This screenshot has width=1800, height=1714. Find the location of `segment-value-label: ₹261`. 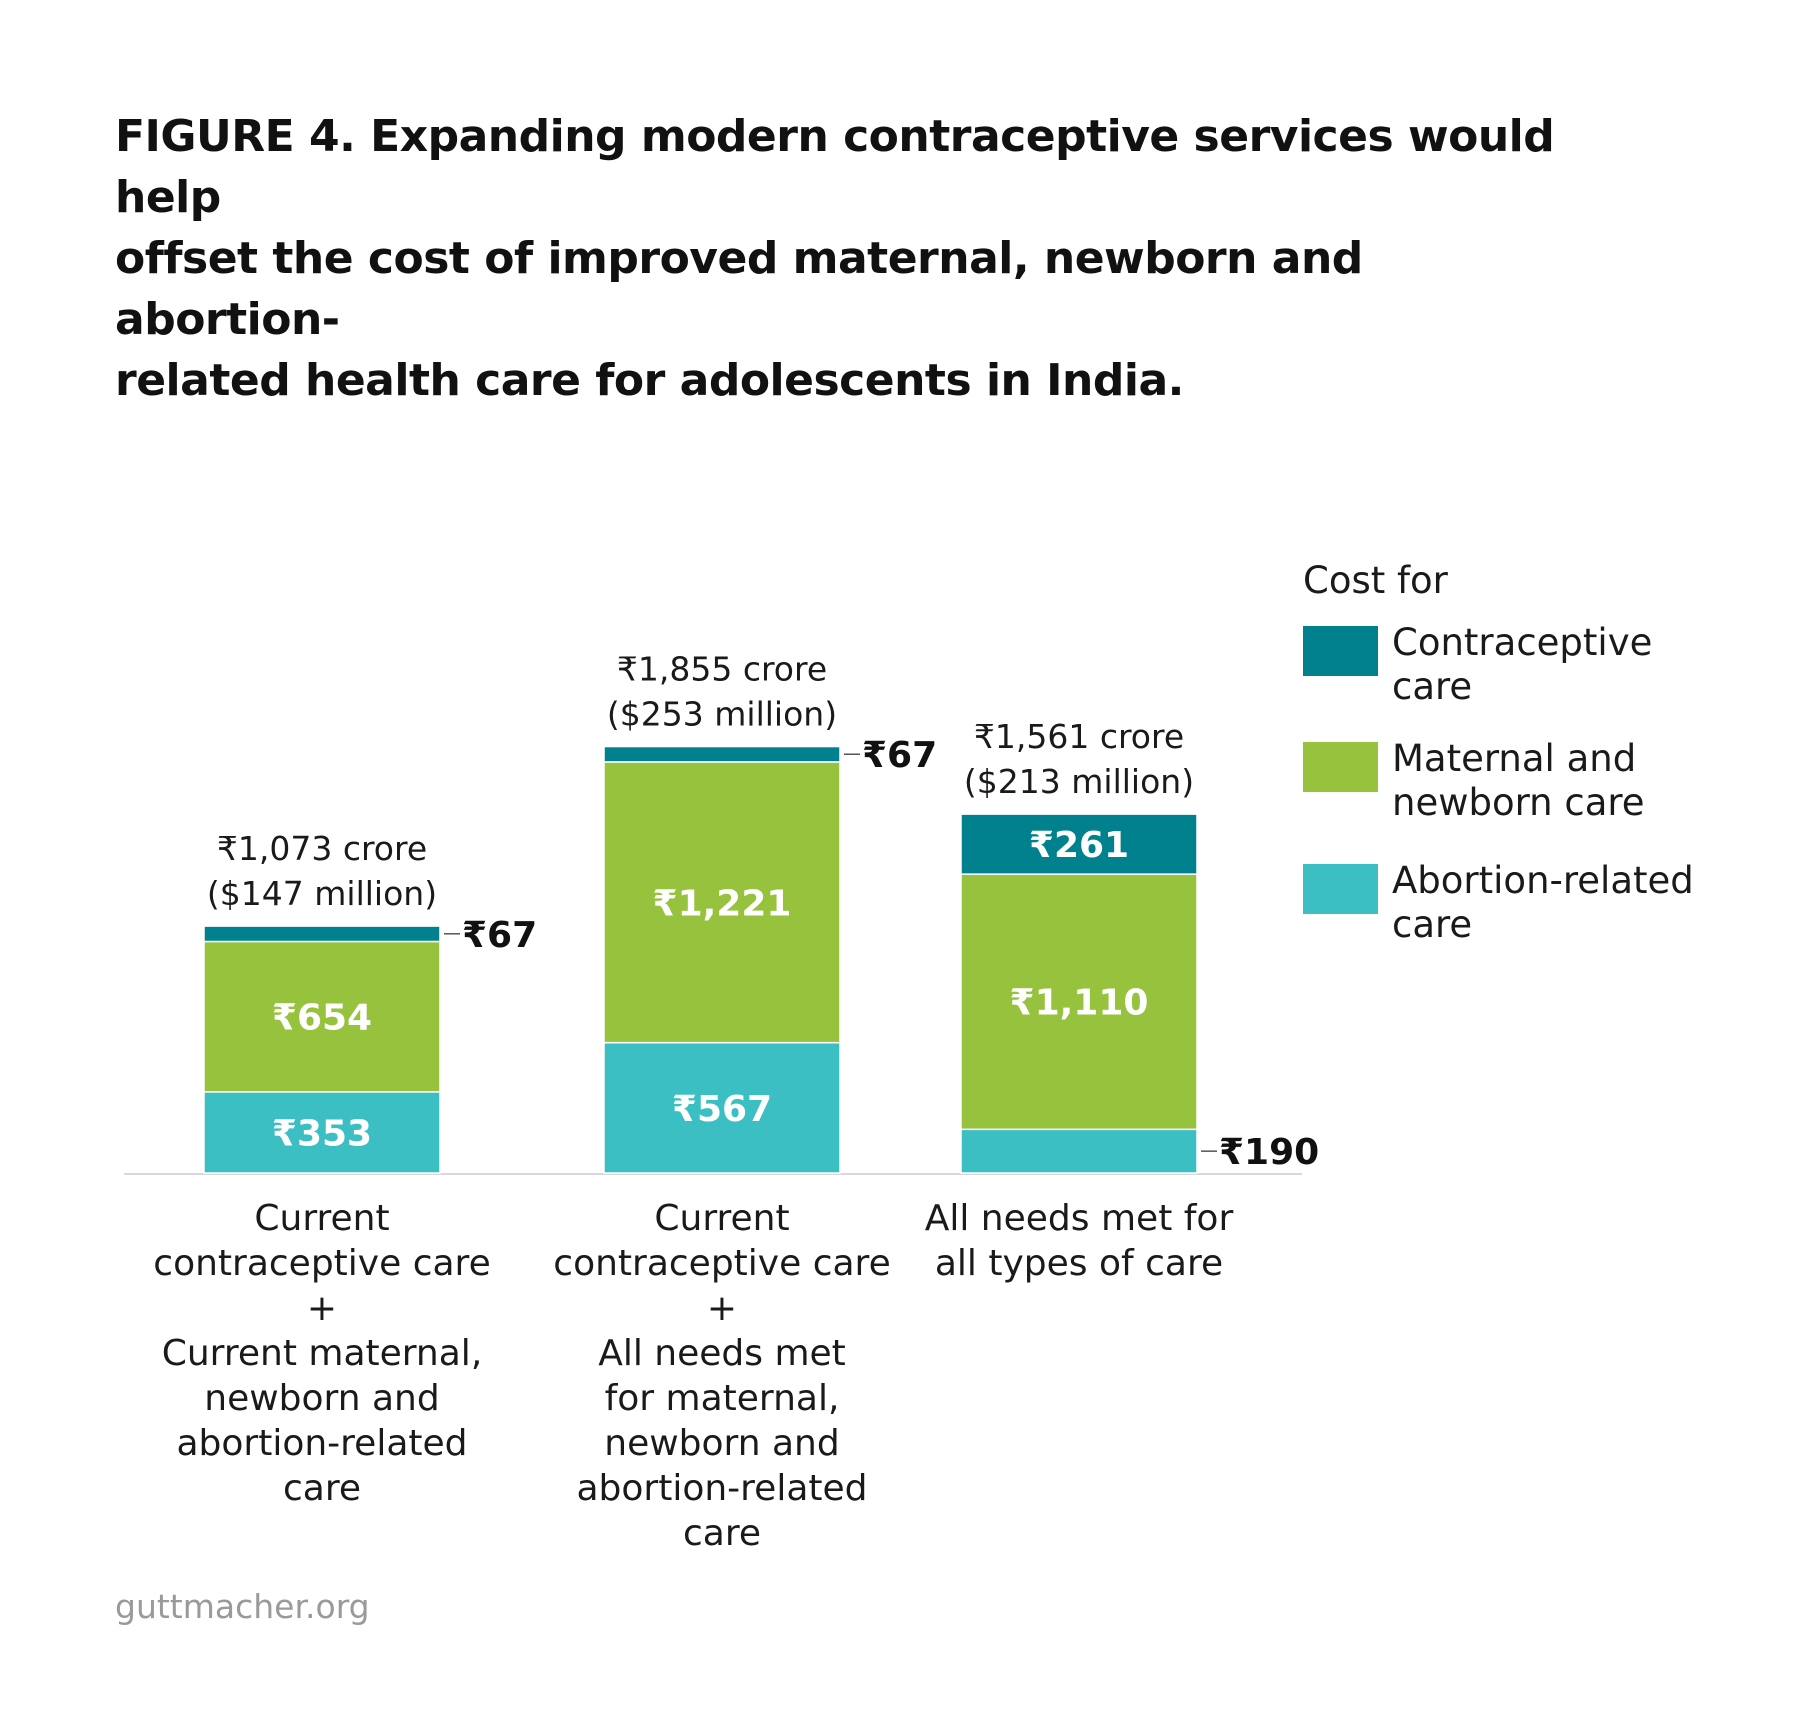

segment-value-label: ₹261 is located at coordinates (1079, 845).